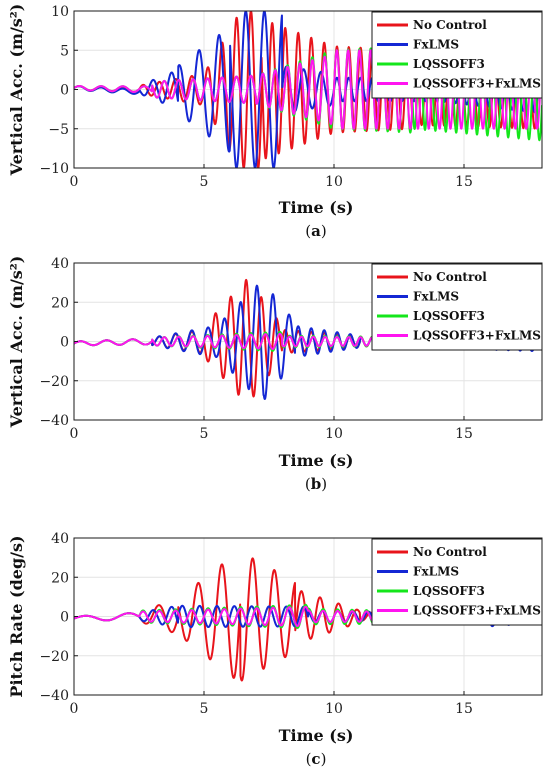  I want to click on y-tick-label: −5, so click(58, 130).